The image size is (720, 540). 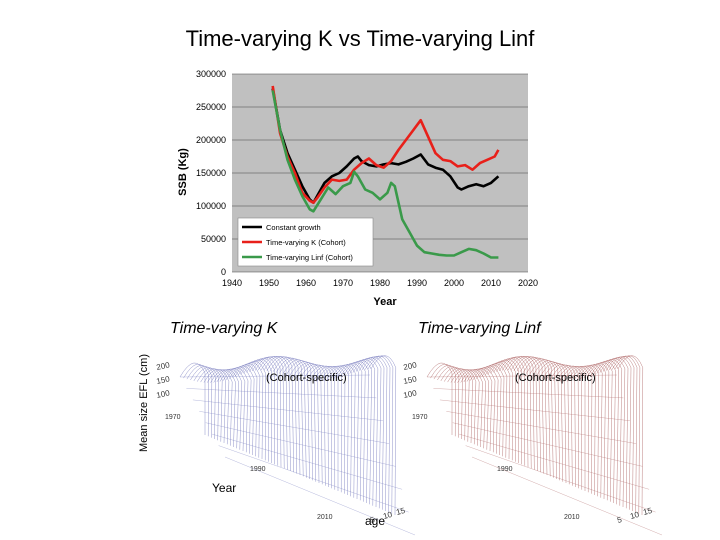 What do you see at coordinates (223, 272) in the screenshot?
I see `y-tick-label: 0` at bounding box center [223, 272].